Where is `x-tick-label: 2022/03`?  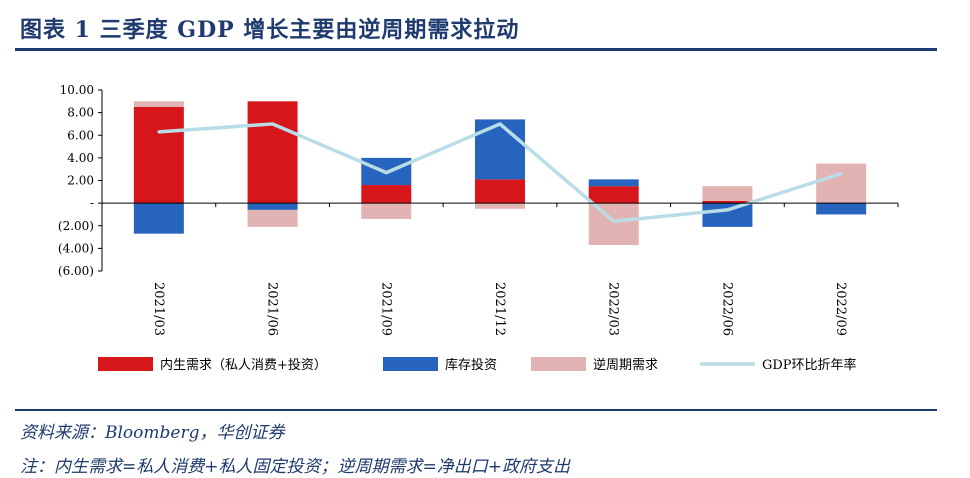
x-tick-label: 2022/03 is located at coordinates (613, 309).